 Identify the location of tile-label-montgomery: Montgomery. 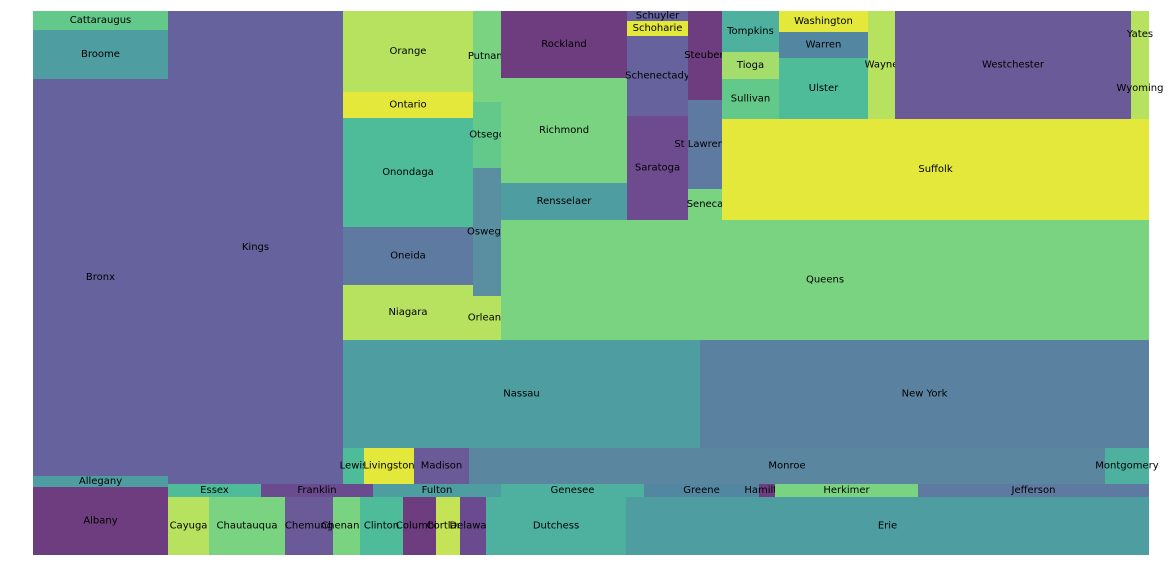
(1126, 466).